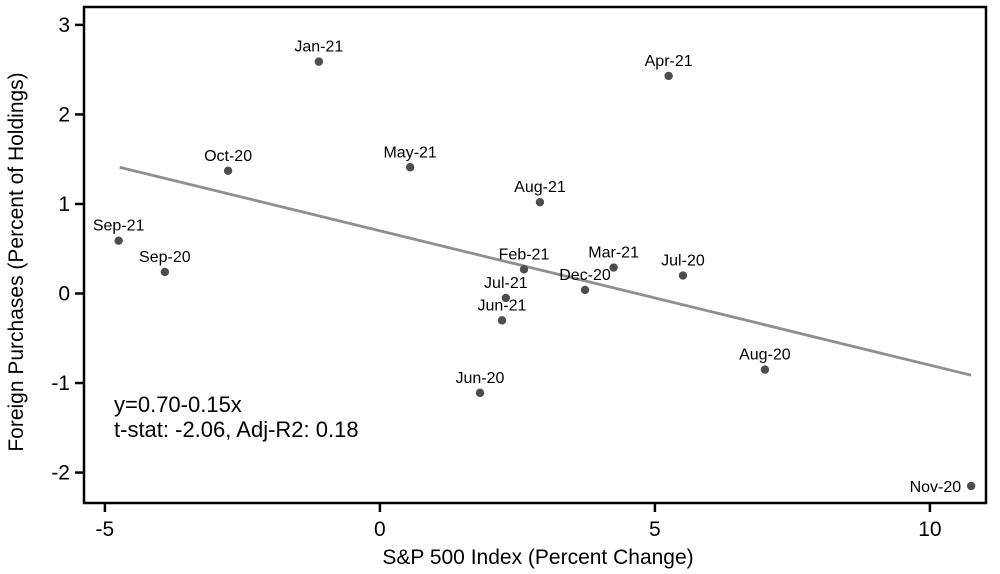 This screenshot has height=574, width=1000. What do you see at coordinates (936, 487) in the screenshot?
I see `data-point-label: Nov-20` at bounding box center [936, 487].